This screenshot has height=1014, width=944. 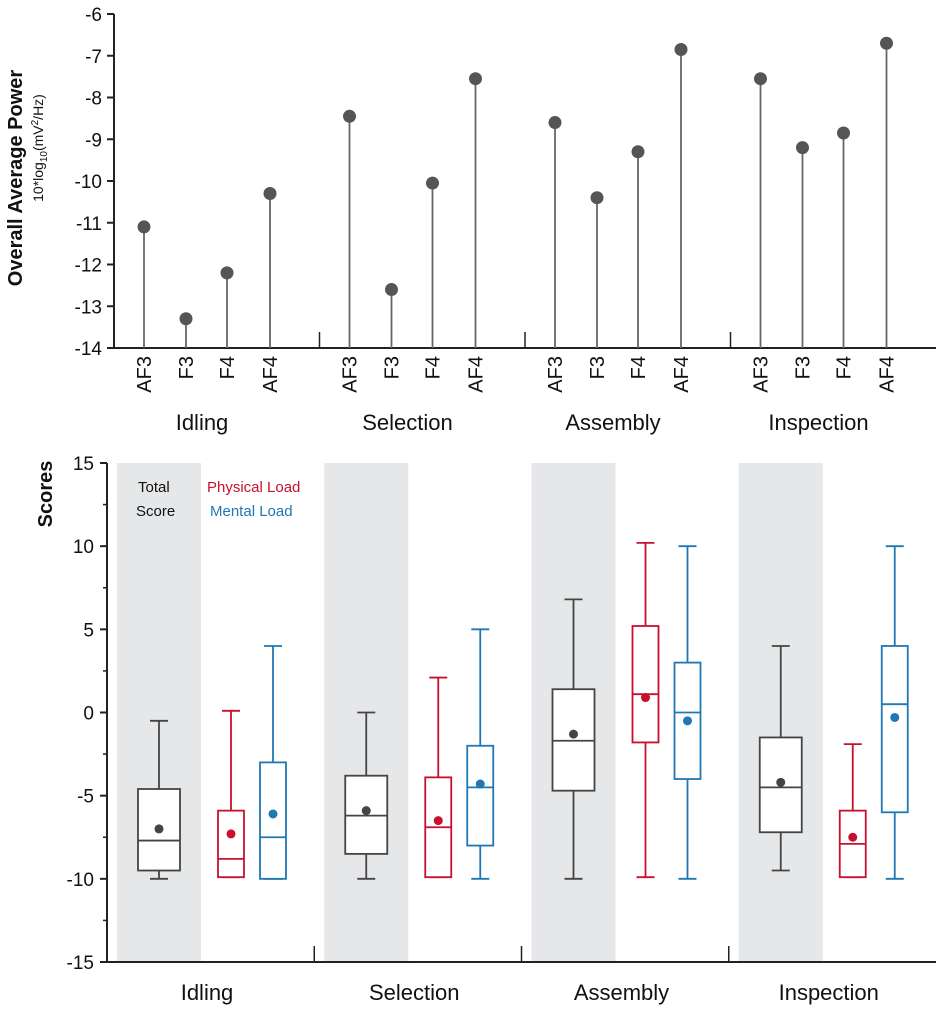 I want to click on top-y-tick-label: -9, so click(x=93, y=140).